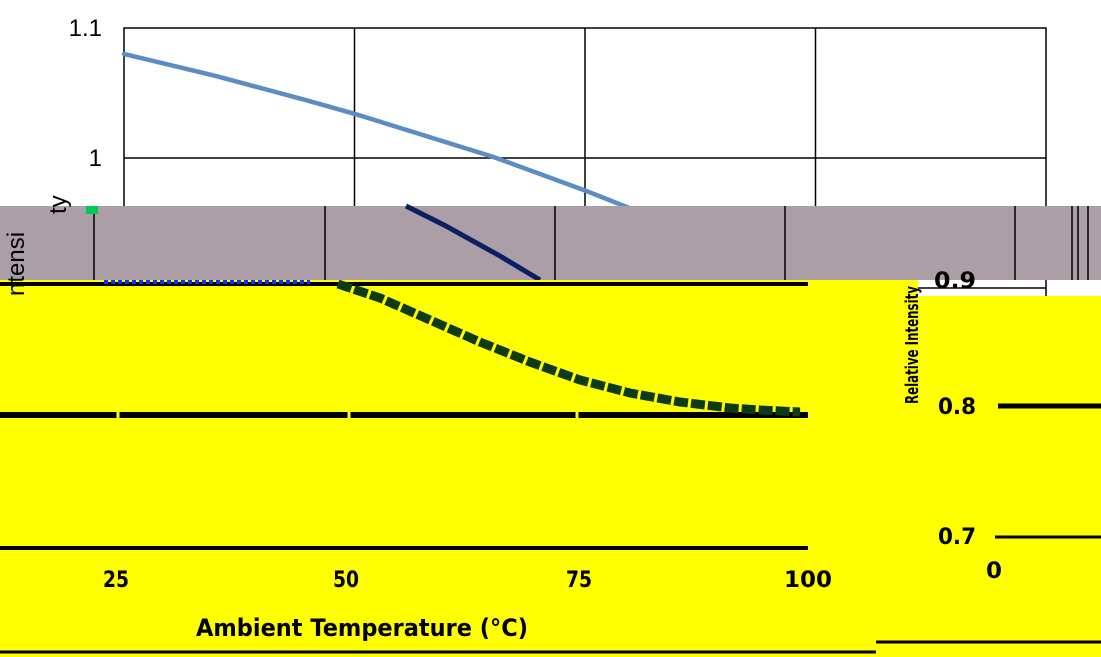 The width and height of the screenshot is (1101, 657). What do you see at coordinates (994, 571) in the screenshot?
I see `x-tick-label: 0` at bounding box center [994, 571].